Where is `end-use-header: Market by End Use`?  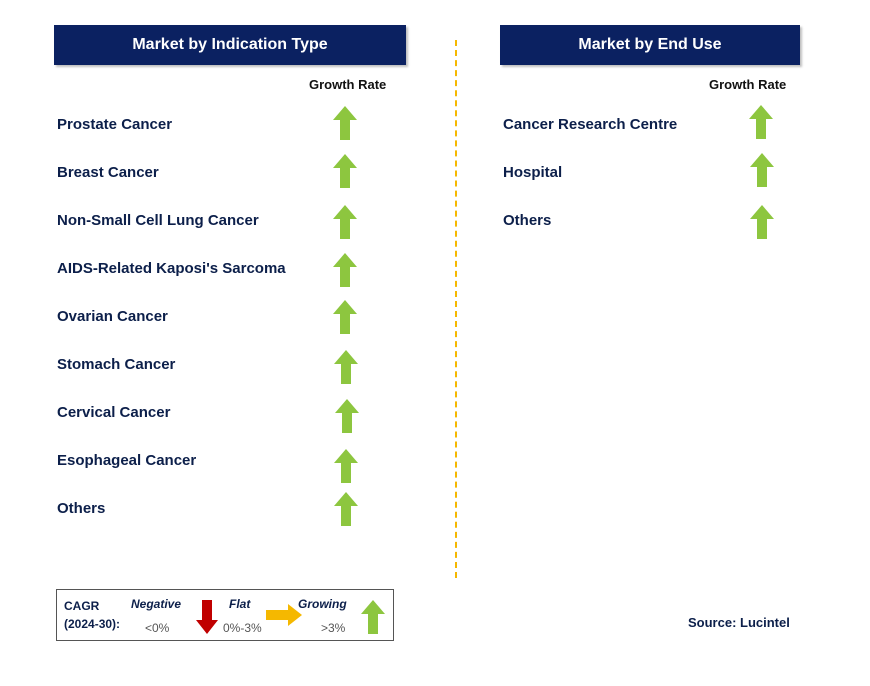
end-use-header: Market by End Use is located at coordinates (650, 45).